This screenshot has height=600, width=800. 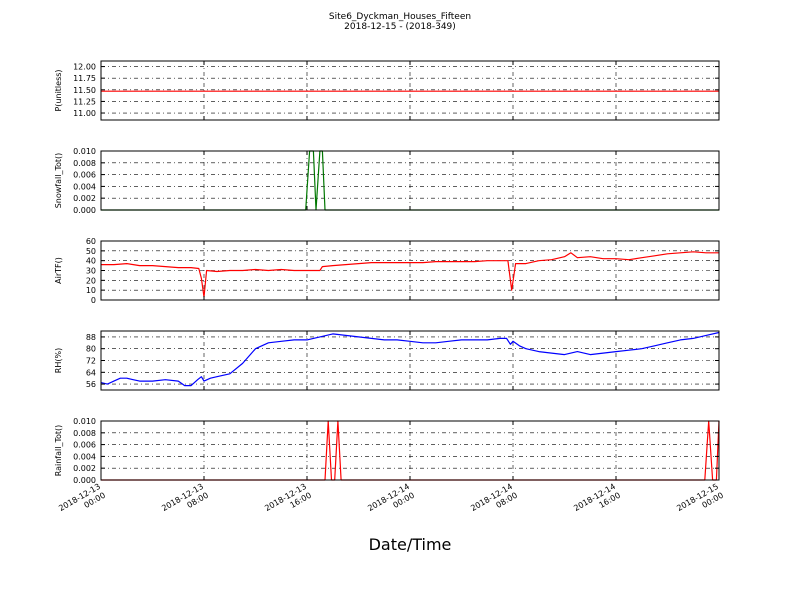 What do you see at coordinates (58, 181) in the screenshot?
I see `y-axis-label: Snowfall_Tot()` at bounding box center [58, 181].